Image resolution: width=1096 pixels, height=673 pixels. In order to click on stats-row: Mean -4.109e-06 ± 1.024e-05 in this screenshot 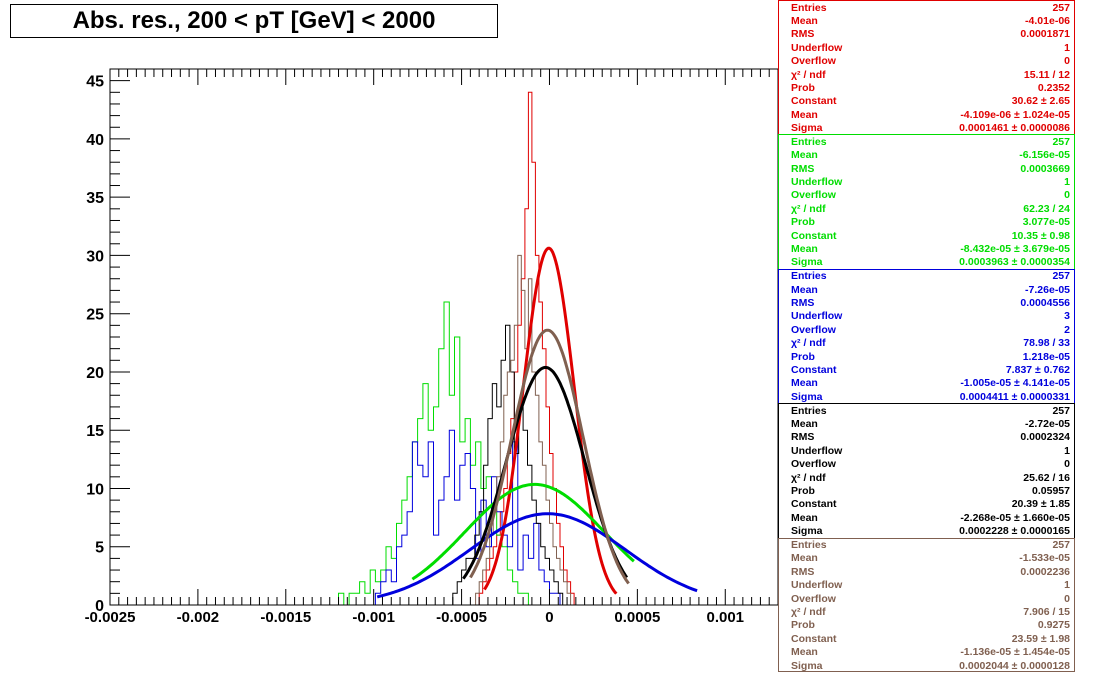, I will do `click(930, 115)`.